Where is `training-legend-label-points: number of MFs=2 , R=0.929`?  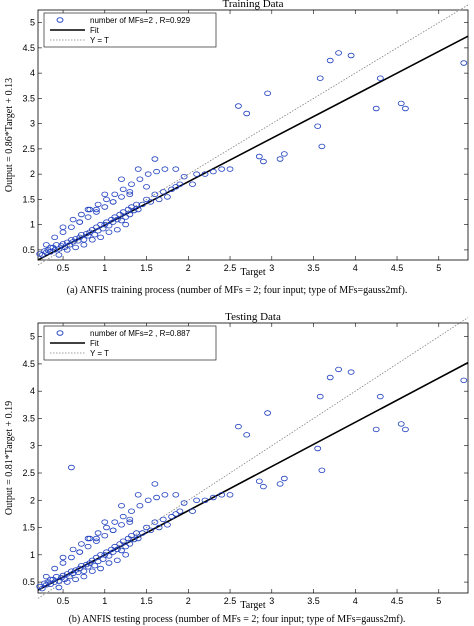
training-legend-label-points: number of MFs=2 , R=0.929 is located at coordinates (140, 20).